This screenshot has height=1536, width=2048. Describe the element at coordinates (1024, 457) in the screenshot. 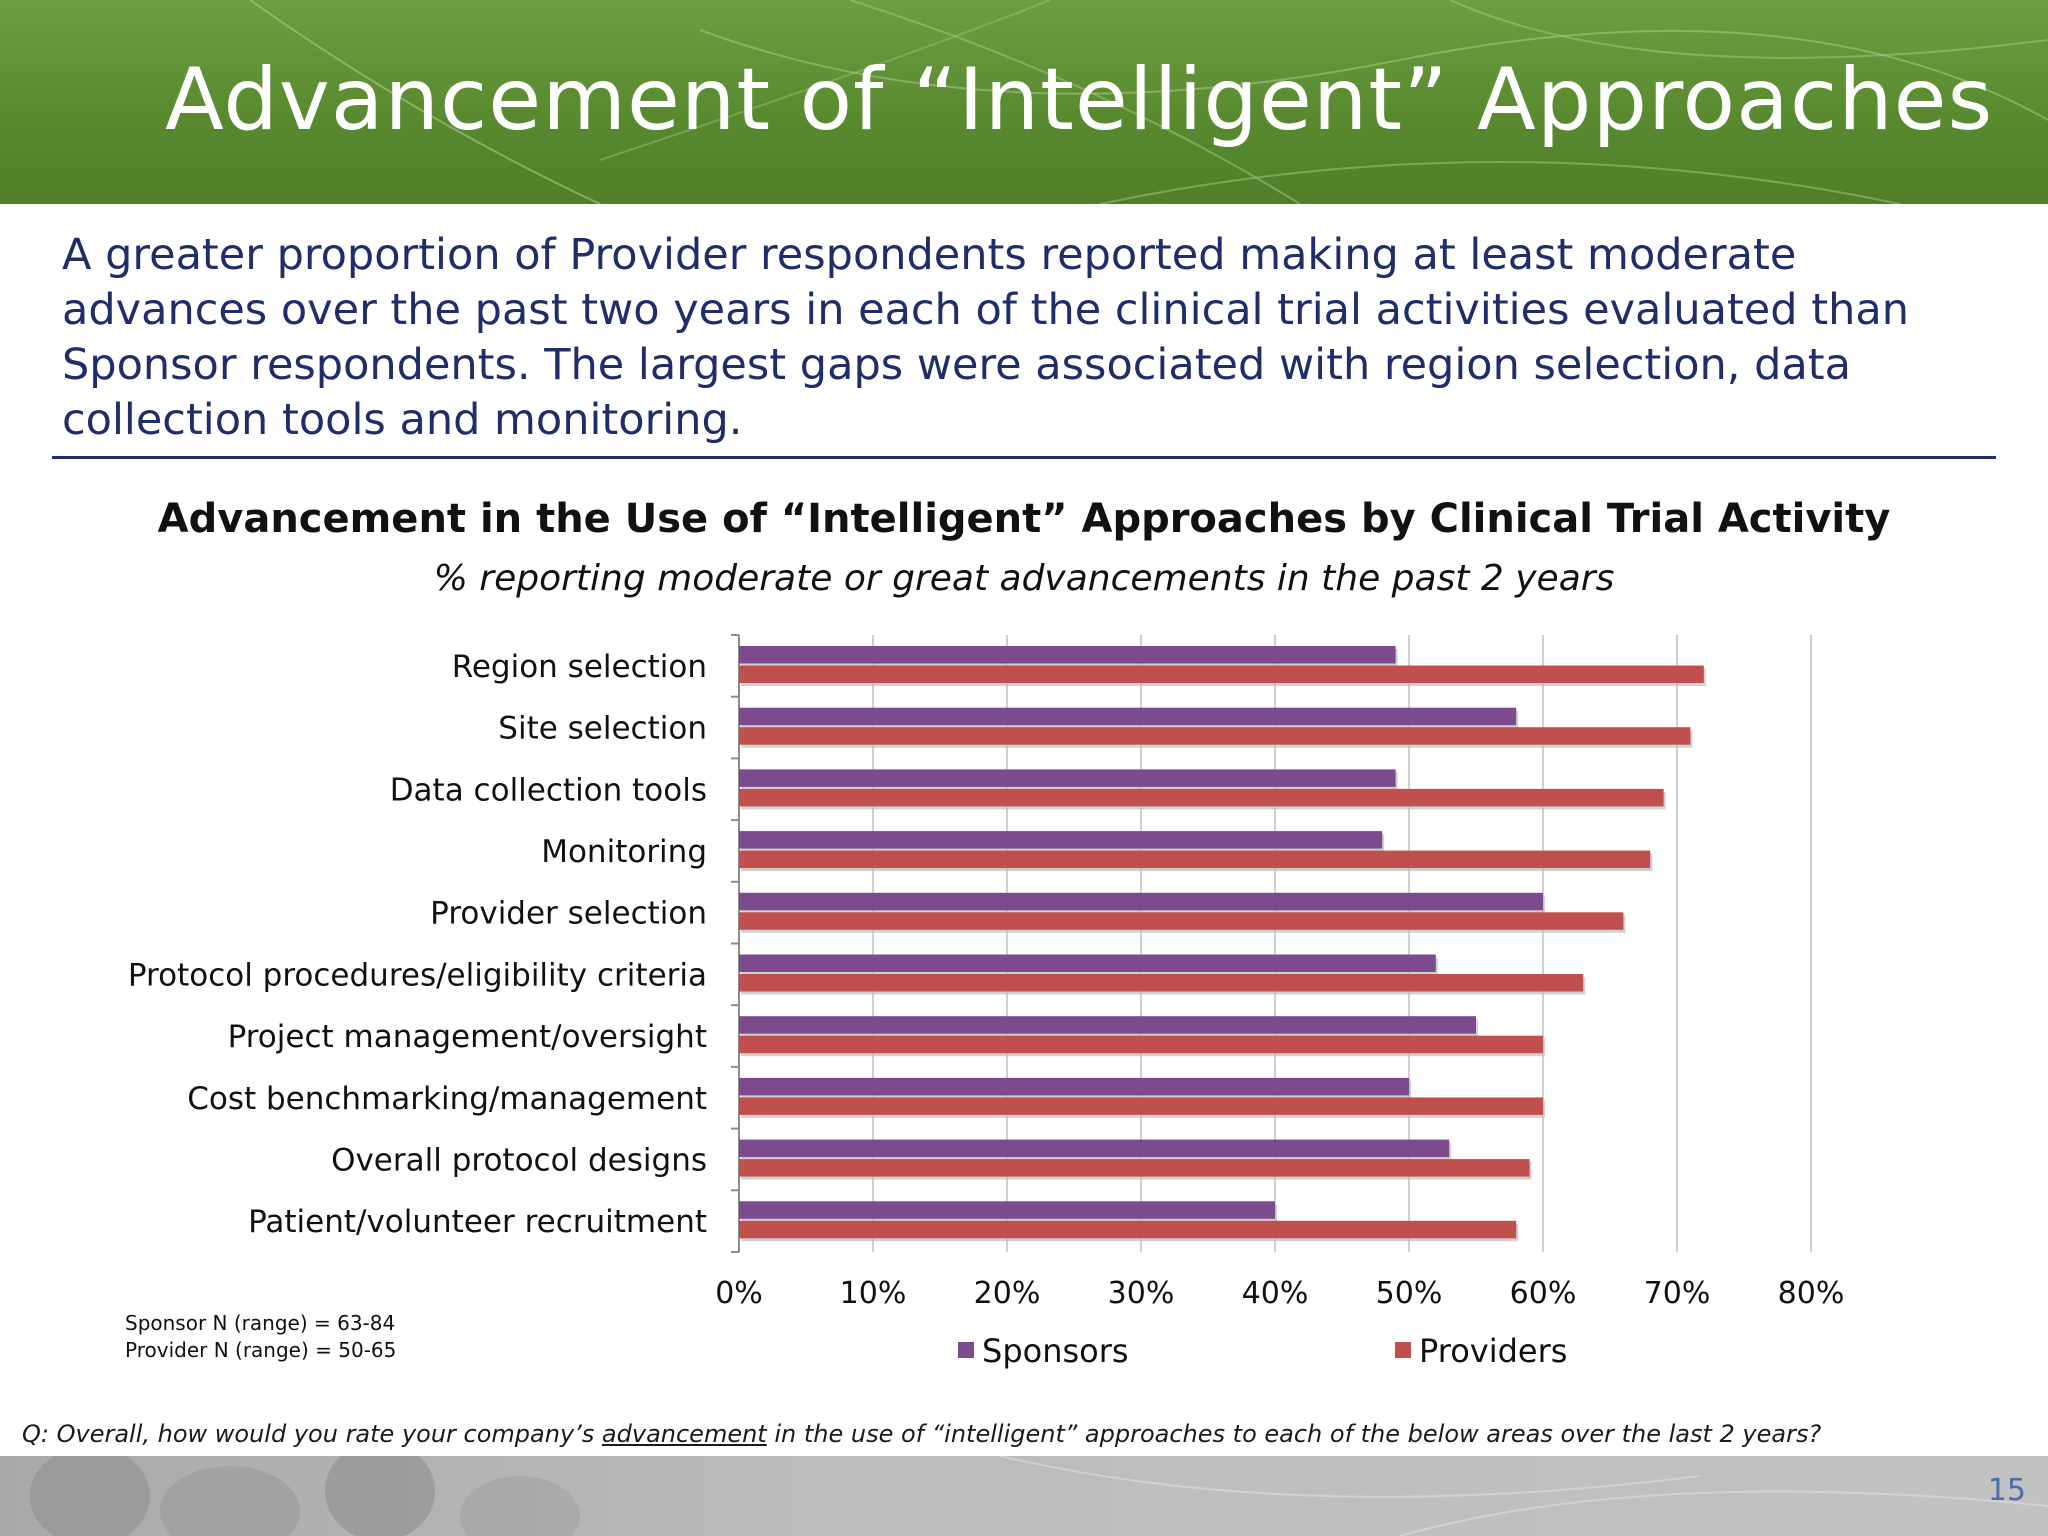

I see `divider` at that location.